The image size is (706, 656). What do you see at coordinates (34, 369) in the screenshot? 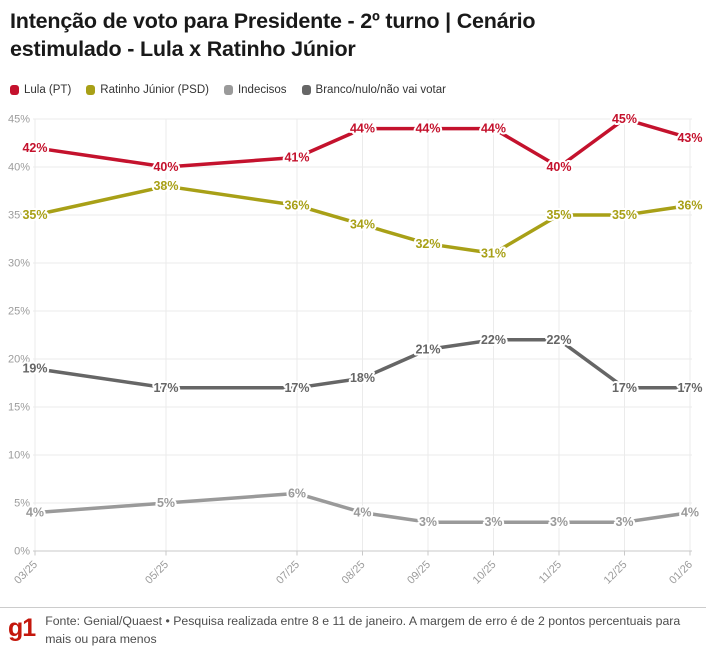
I see `data-point-label: 19%` at bounding box center [34, 369].